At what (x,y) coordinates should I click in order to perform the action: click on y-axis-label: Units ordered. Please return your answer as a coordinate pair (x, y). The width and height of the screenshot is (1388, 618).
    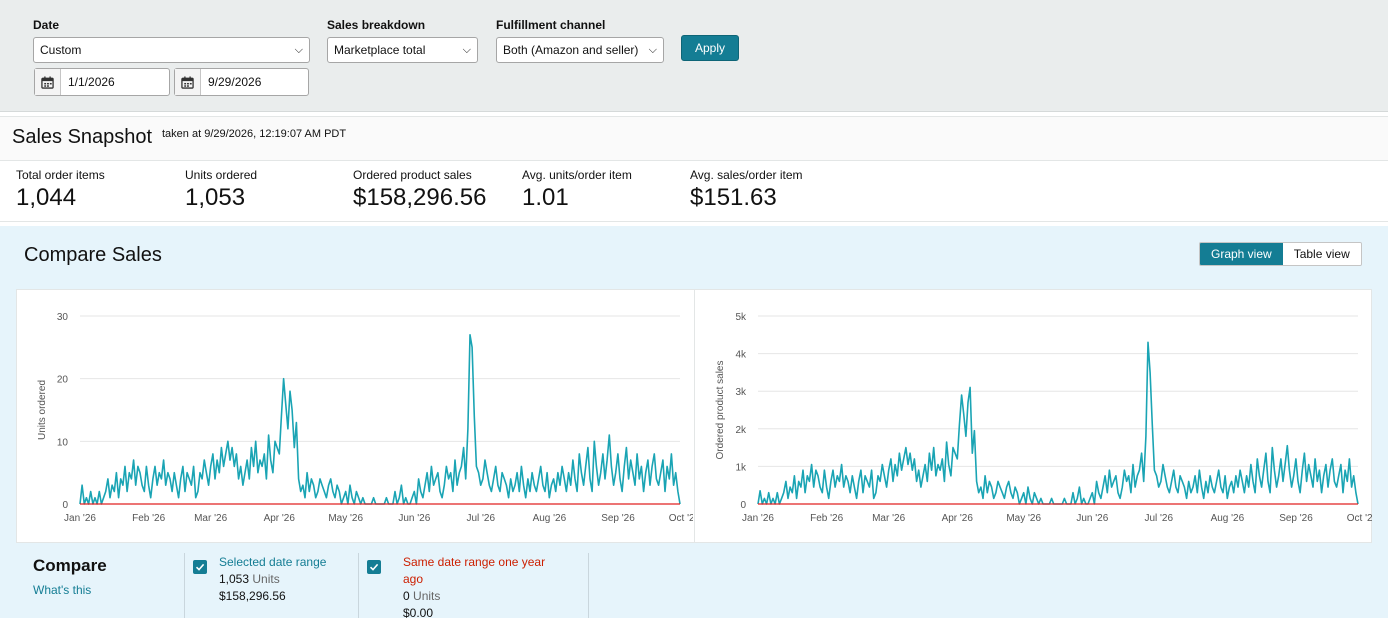
    Looking at the image, I should click on (42, 410).